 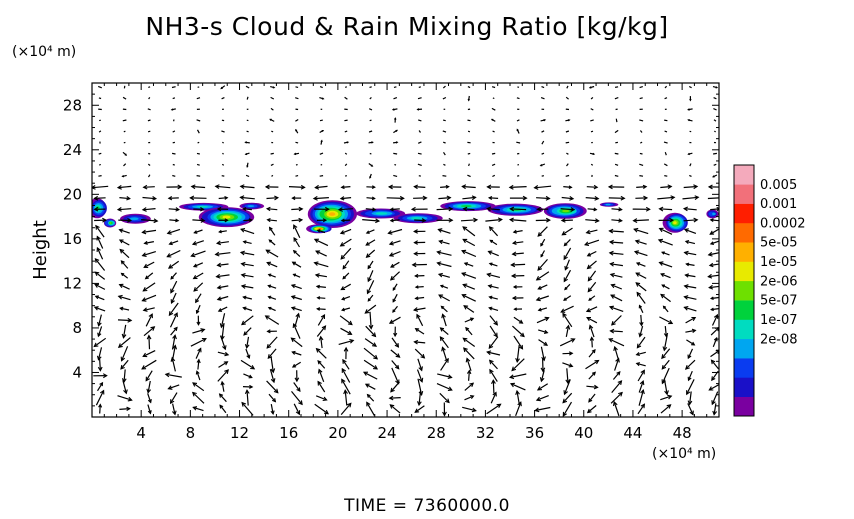 I want to click on x-tick-label: 20, so click(x=337, y=433).